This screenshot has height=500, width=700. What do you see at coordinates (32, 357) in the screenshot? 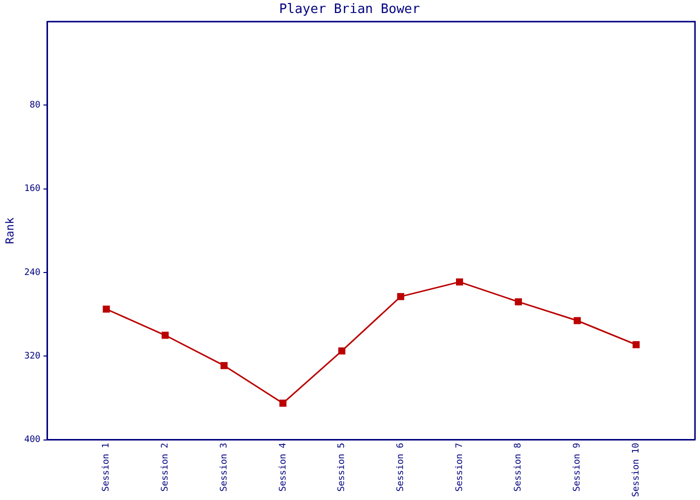
I see `y-tick-label: 320` at bounding box center [32, 357].